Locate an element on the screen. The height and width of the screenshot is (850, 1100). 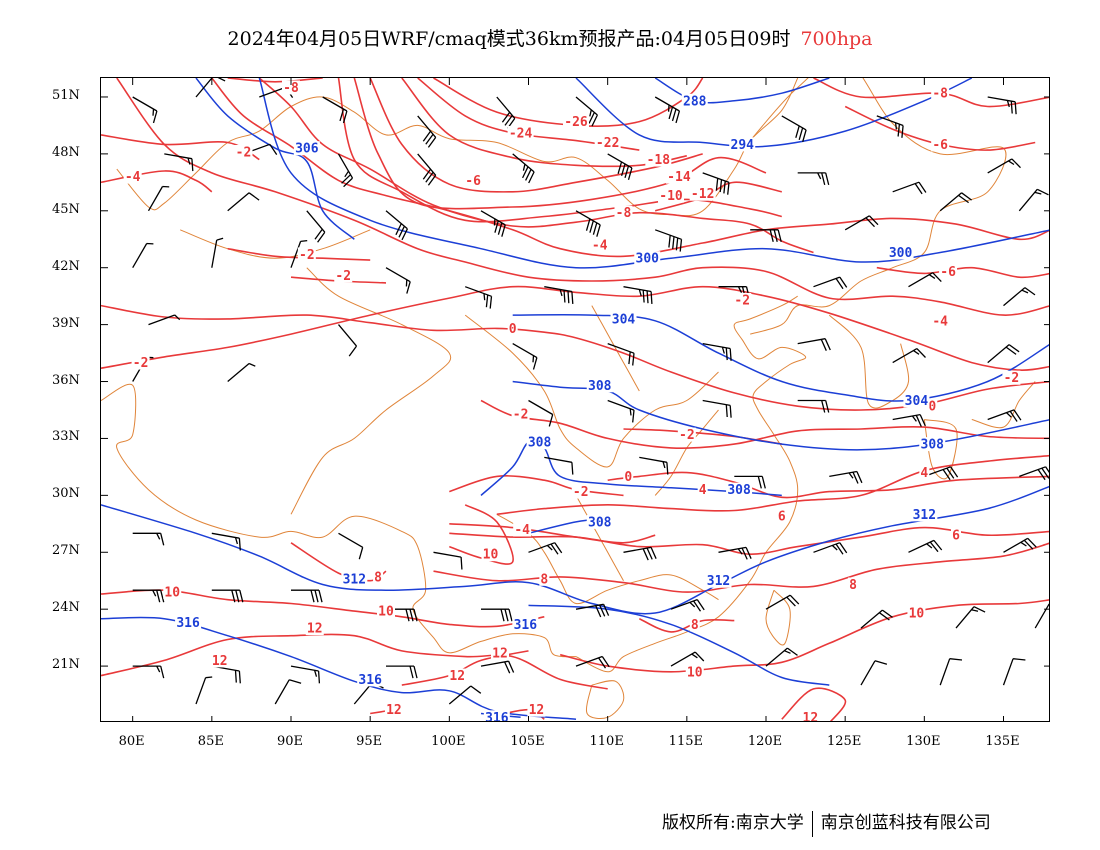
latitude-label: 33N is located at coordinates (66, 437).